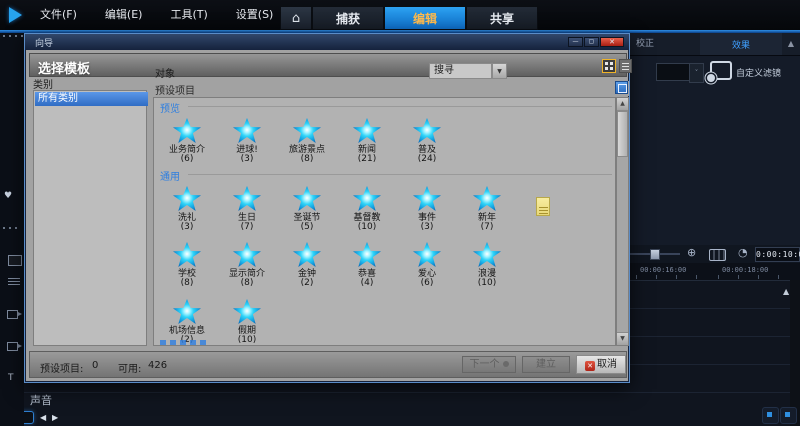 The image size is (800, 426). Describe the element at coordinates (187, 159) in the screenshot. I see `template-count: (6)` at that location.